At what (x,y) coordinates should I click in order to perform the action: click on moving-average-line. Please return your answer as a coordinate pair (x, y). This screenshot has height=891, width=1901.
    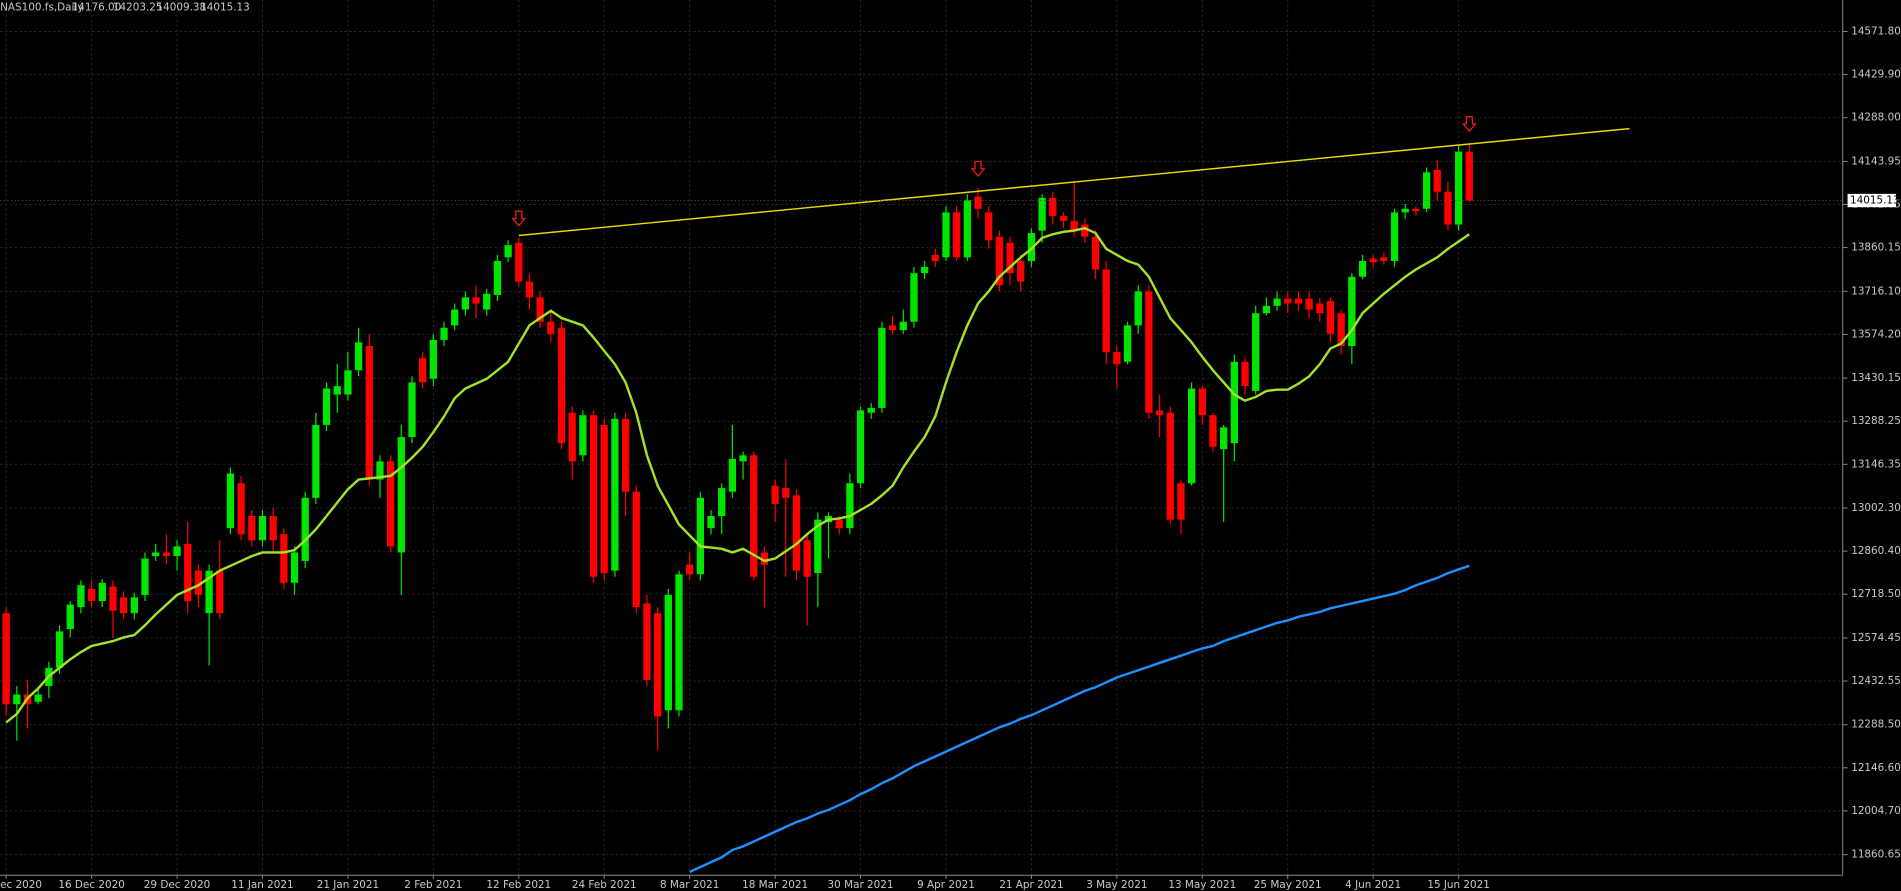
    Looking at the image, I should click on (1079, 718).